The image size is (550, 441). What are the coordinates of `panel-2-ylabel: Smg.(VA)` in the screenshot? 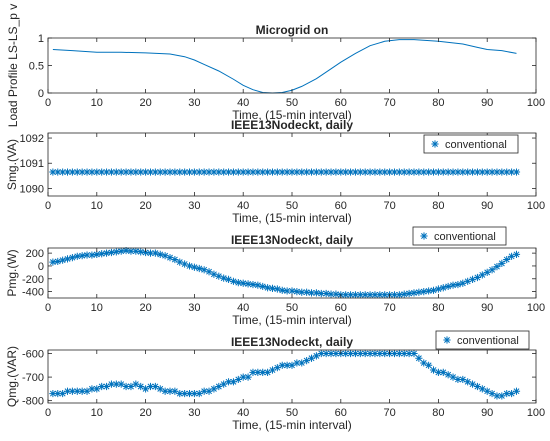 It's located at (12, 164).